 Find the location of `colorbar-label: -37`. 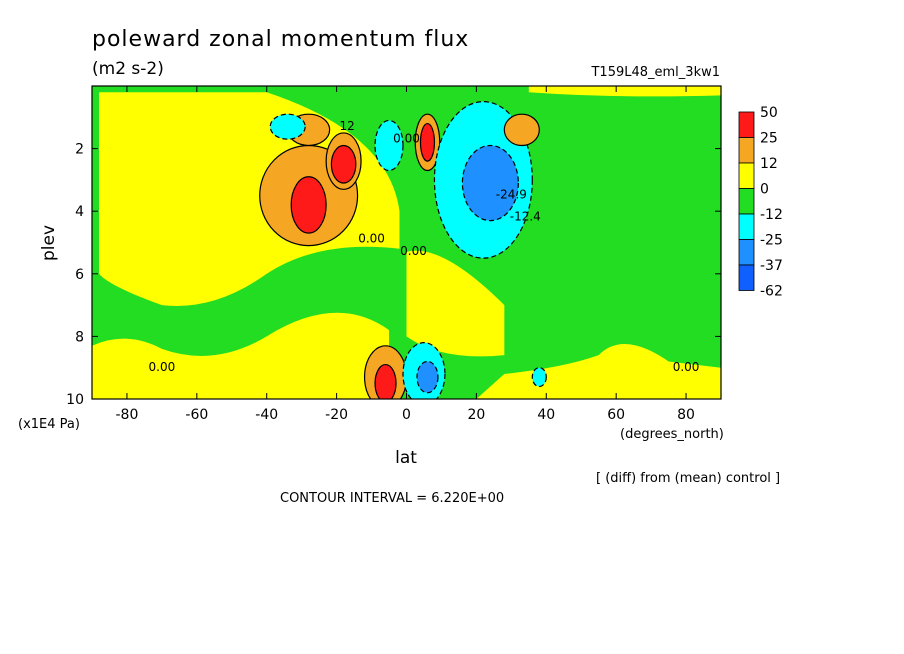

colorbar-label: -37 is located at coordinates (771, 266).